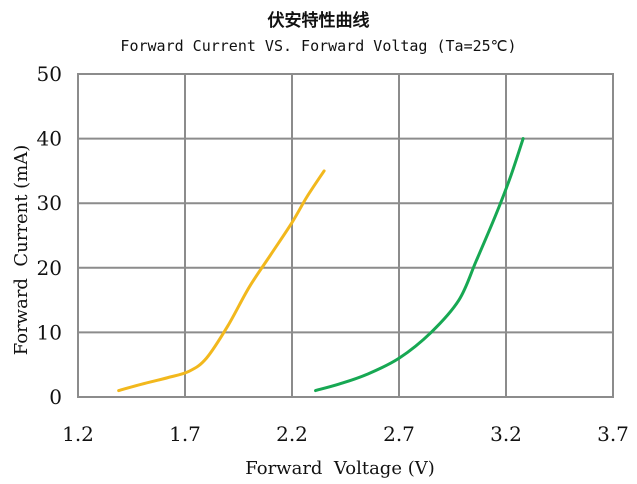  I want to click on y-tick-label: 40, so click(49, 139).